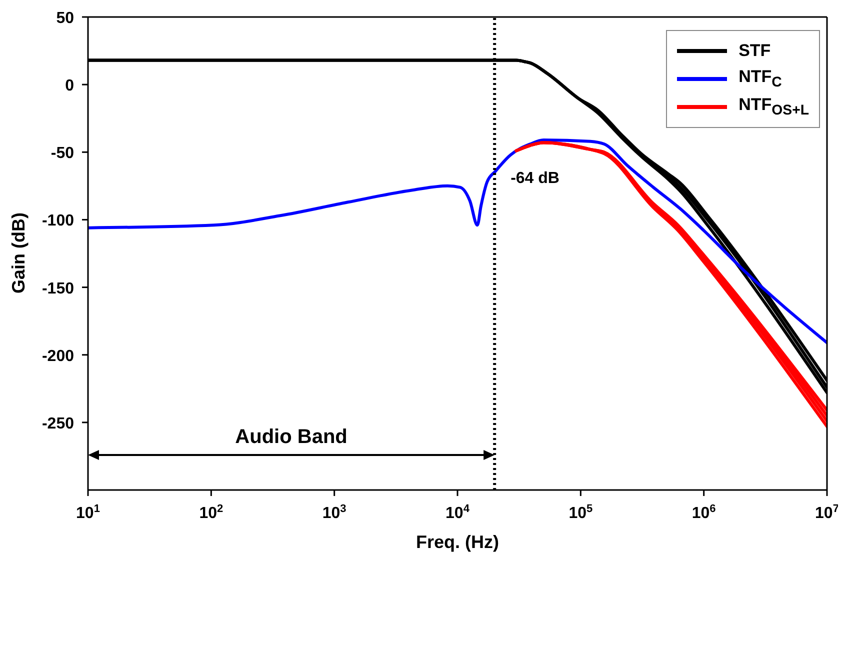  What do you see at coordinates (773, 107) in the screenshot?
I see `legend-label: NTF$_{OS+L}$` at bounding box center [773, 107].